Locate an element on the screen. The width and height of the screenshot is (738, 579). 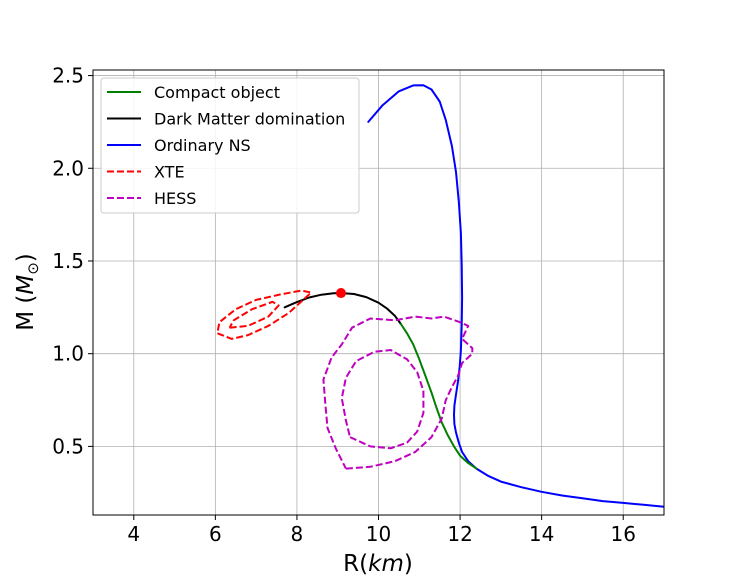
x-tick-label: 4 is located at coordinates (133, 534).